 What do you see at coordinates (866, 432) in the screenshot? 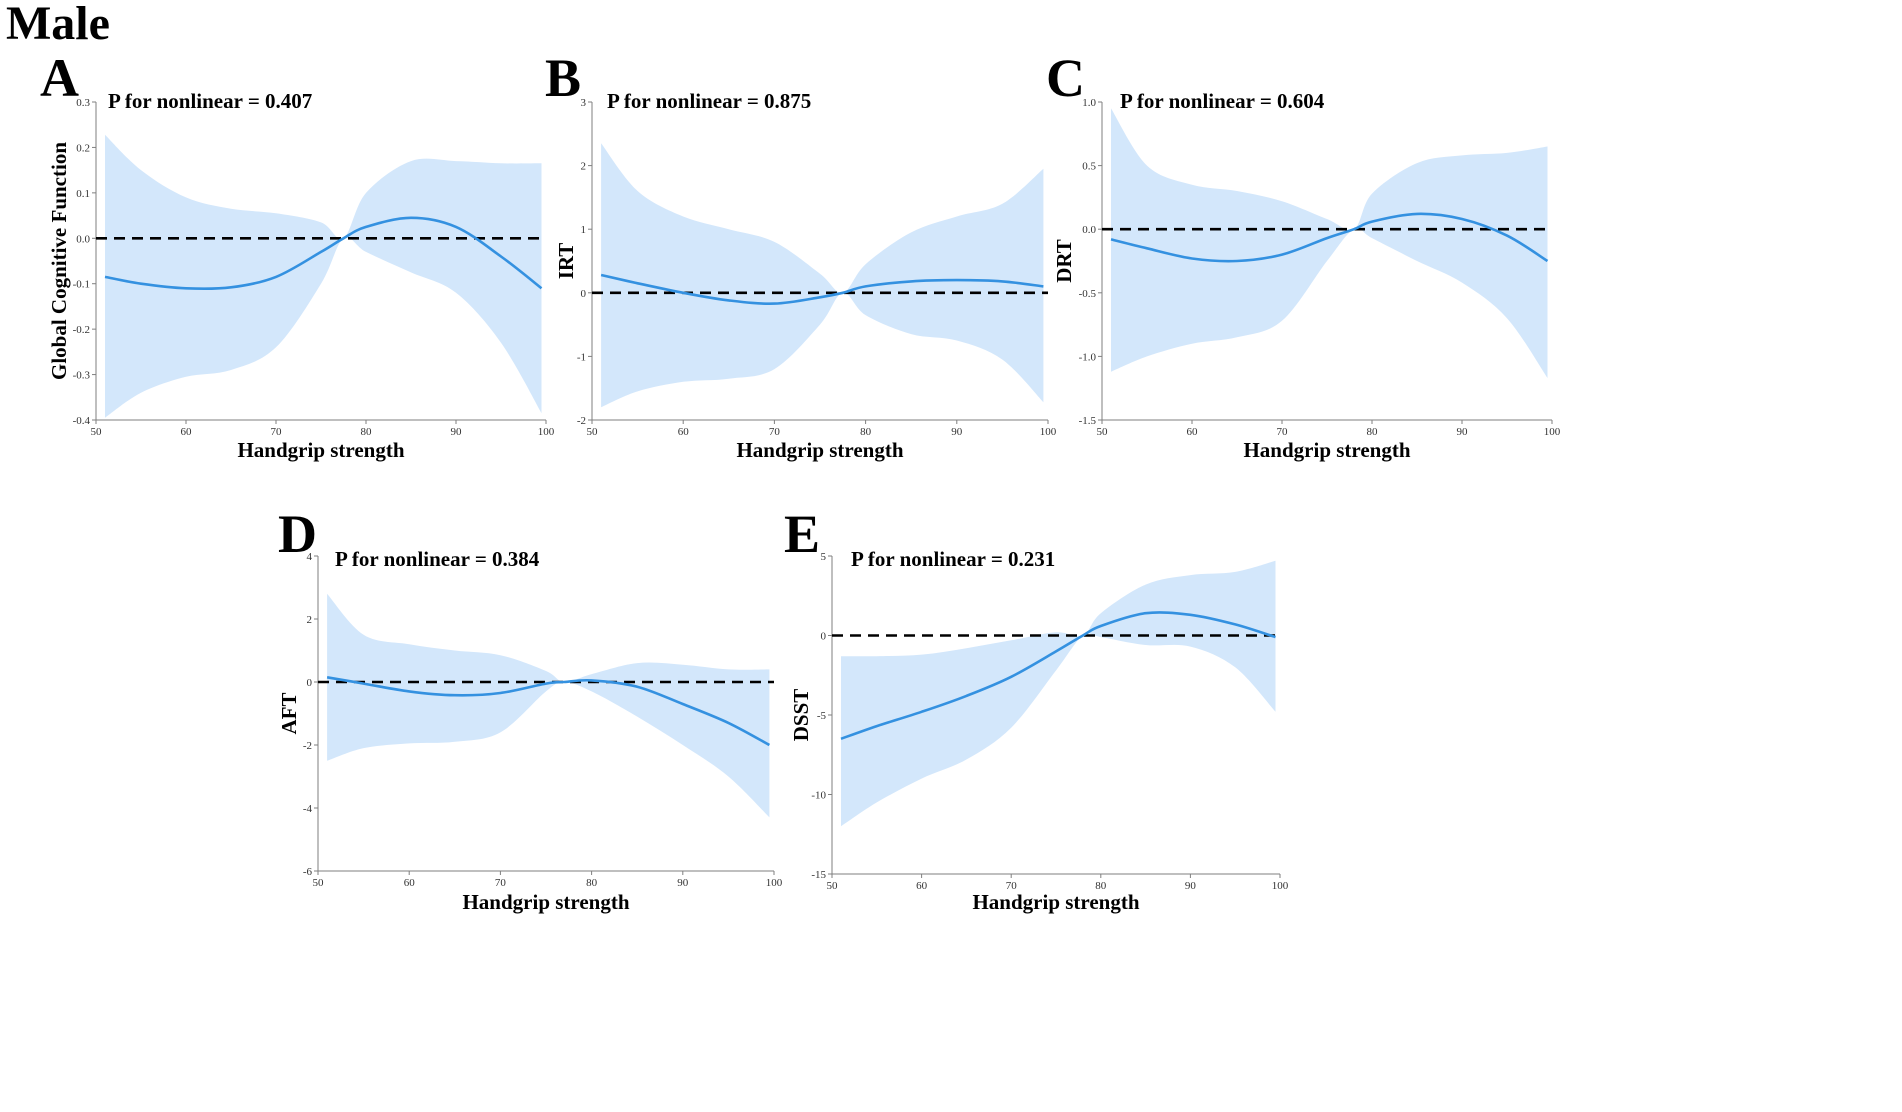
I see `panel-b-xtick-label: 80` at bounding box center [866, 432].